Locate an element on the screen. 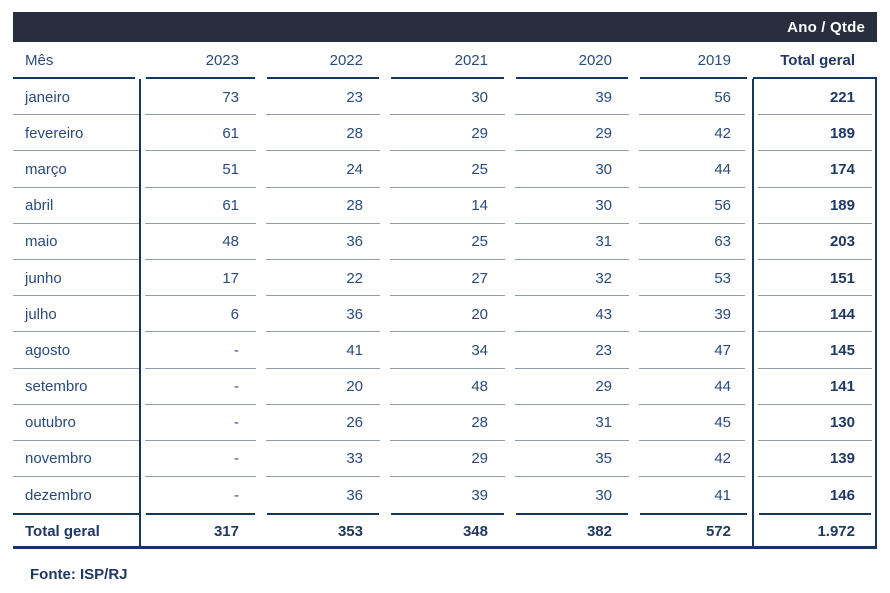 The height and width of the screenshot is (593, 890). table-cell: 34 is located at coordinates (447, 350).